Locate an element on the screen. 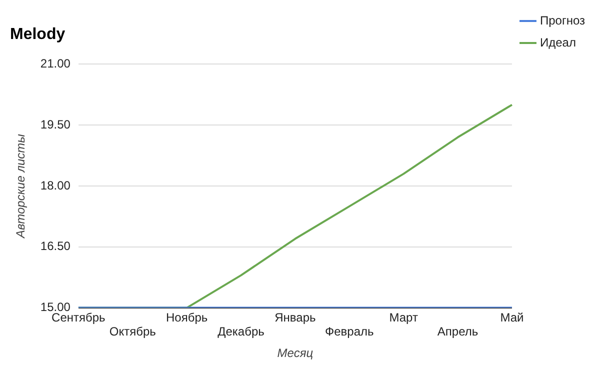 The image size is (605, 370). y-tick-label: 16.50 is located at coordinates (55, 246).